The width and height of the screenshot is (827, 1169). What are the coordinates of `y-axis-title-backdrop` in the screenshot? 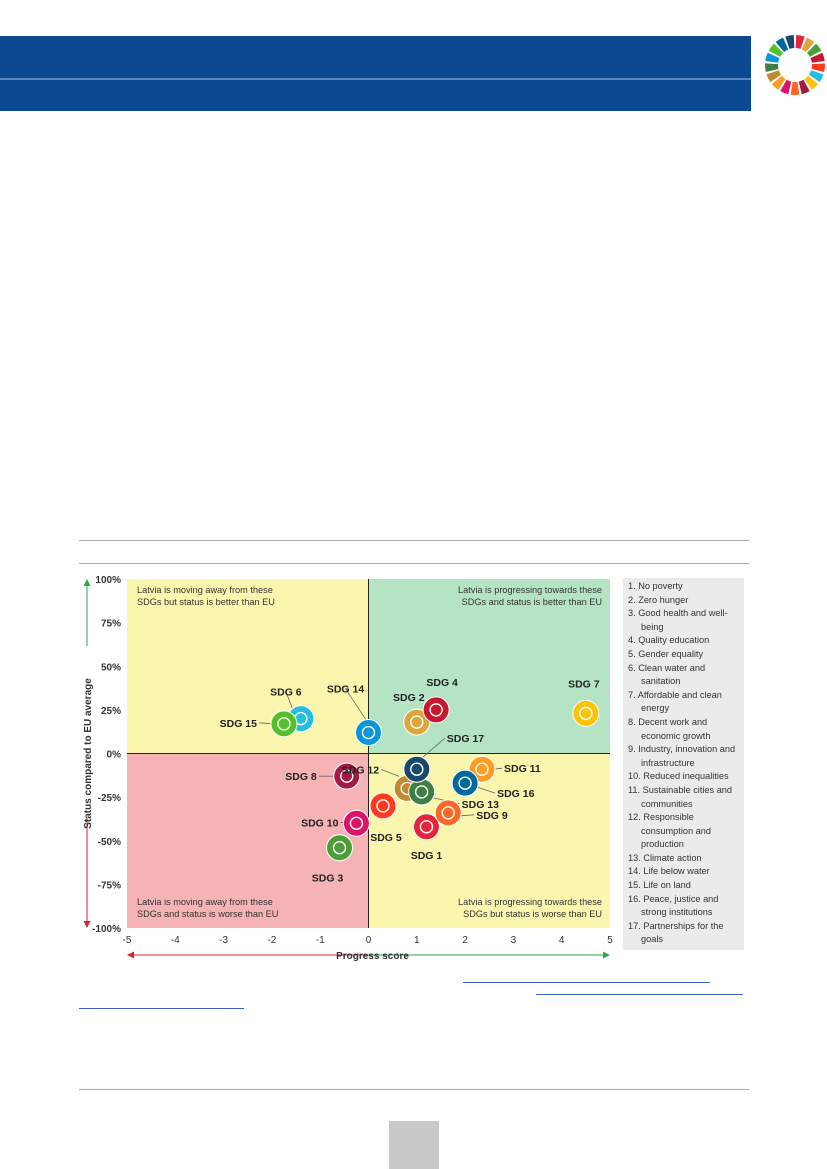 It's located at (87, 732).